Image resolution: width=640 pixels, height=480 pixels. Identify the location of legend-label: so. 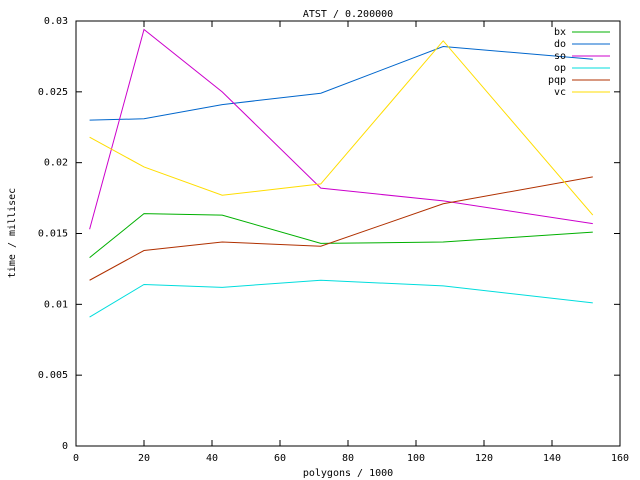
(560, 56).